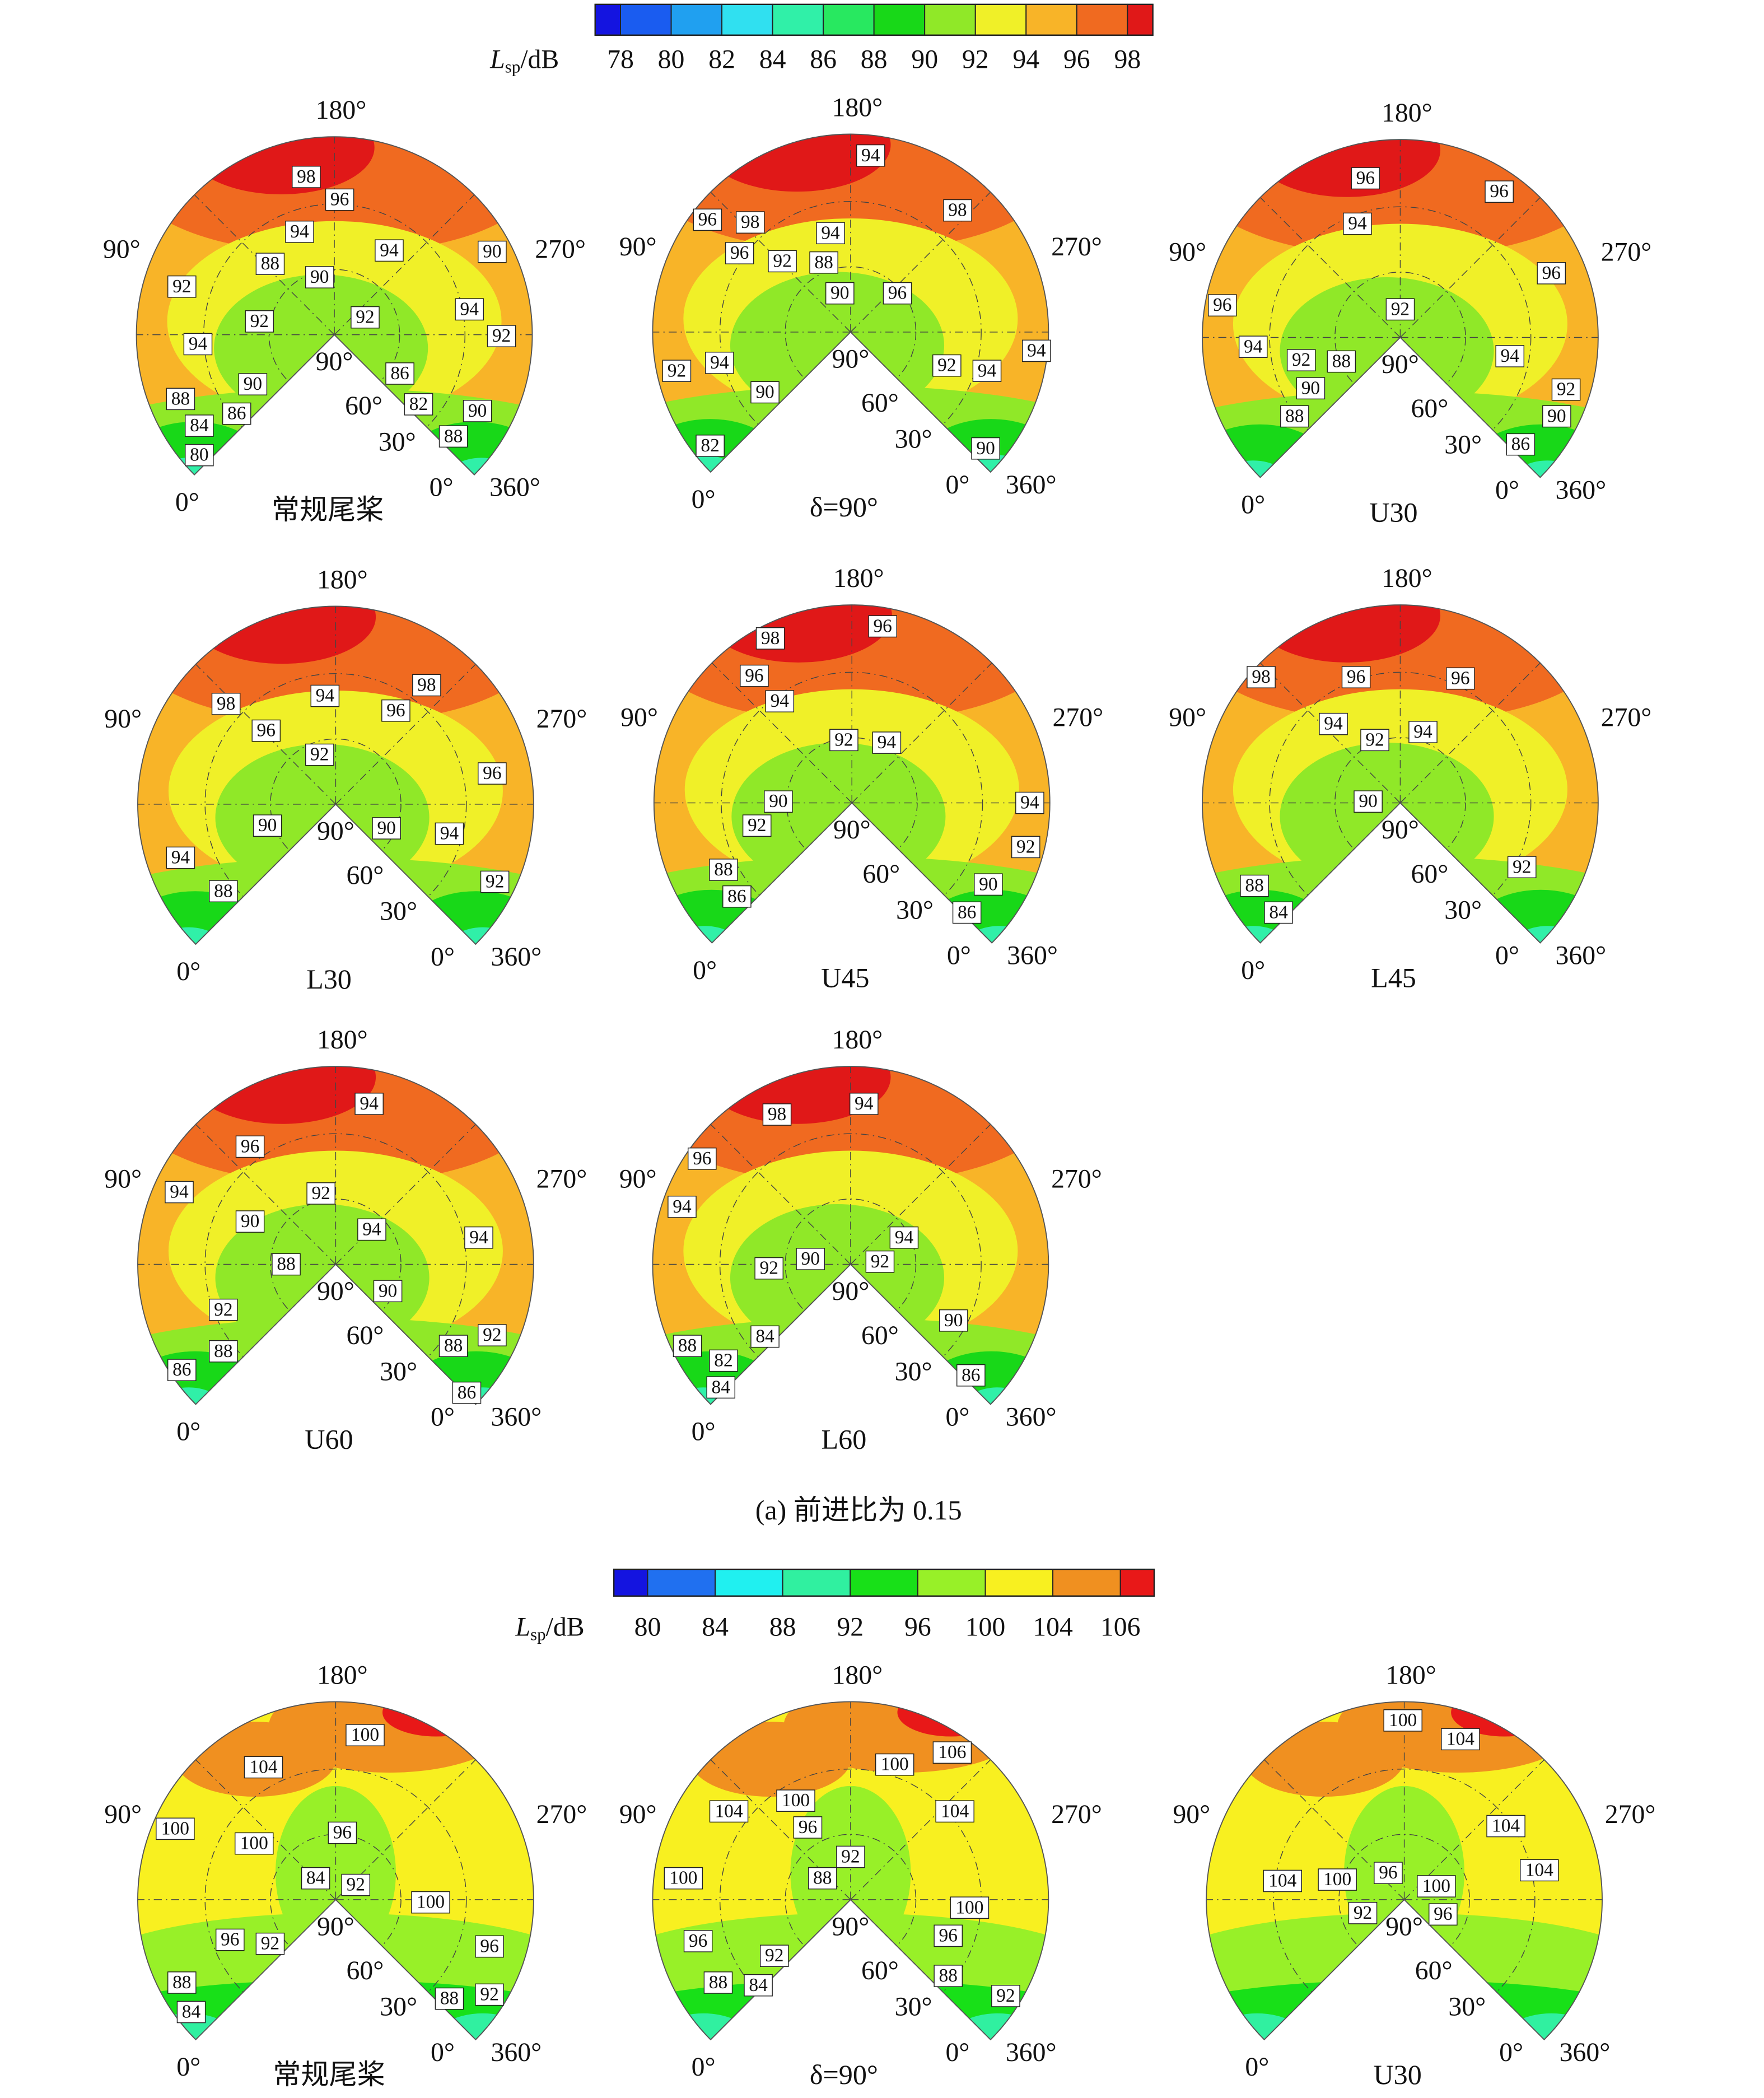 This screenshot has width=1764, height=2098. What do you see at coordinates (845, 1440) in the screenshot?
I see `panel-title: L60` at bounding box center [845, 1440].